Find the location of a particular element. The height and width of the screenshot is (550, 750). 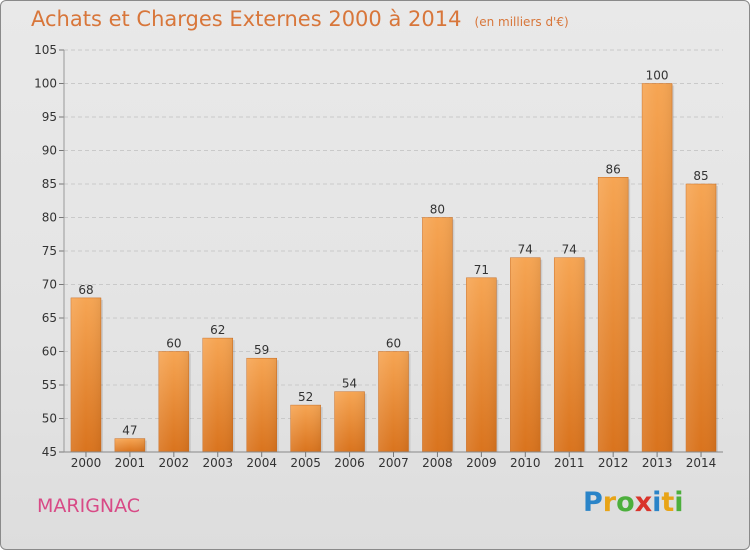

y-tick-label: 65 is located at coordinates (49, 318).